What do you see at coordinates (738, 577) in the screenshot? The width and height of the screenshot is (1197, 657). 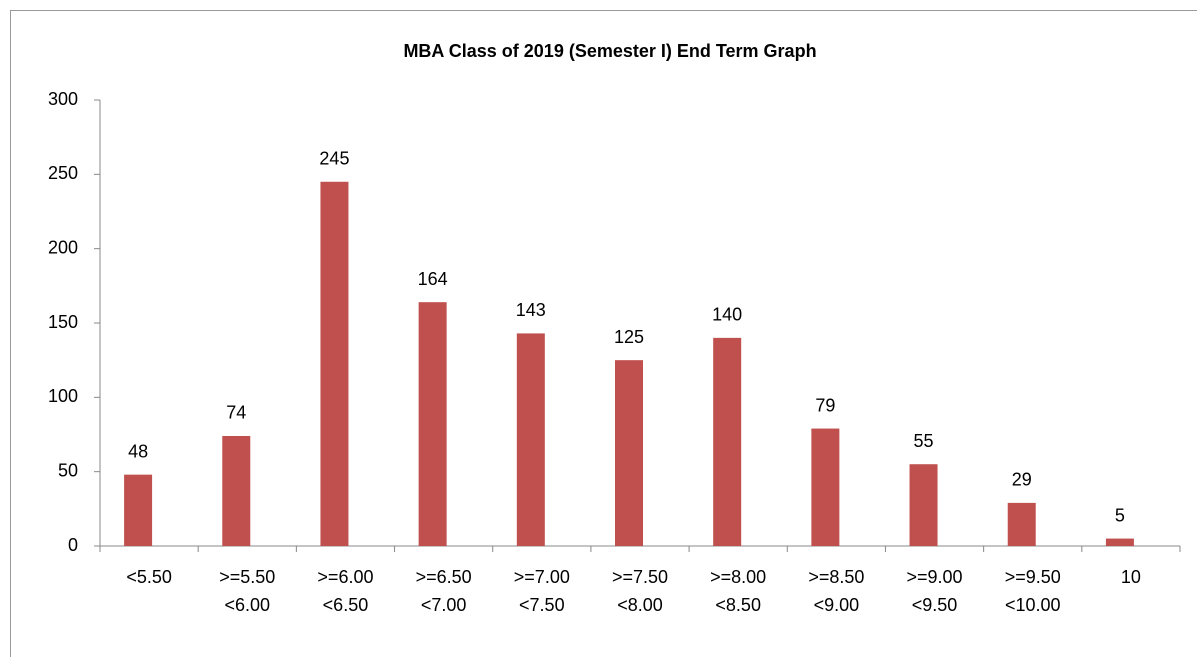 I see `x-tick-label: >=8.00` at bounding box center [738, 577].